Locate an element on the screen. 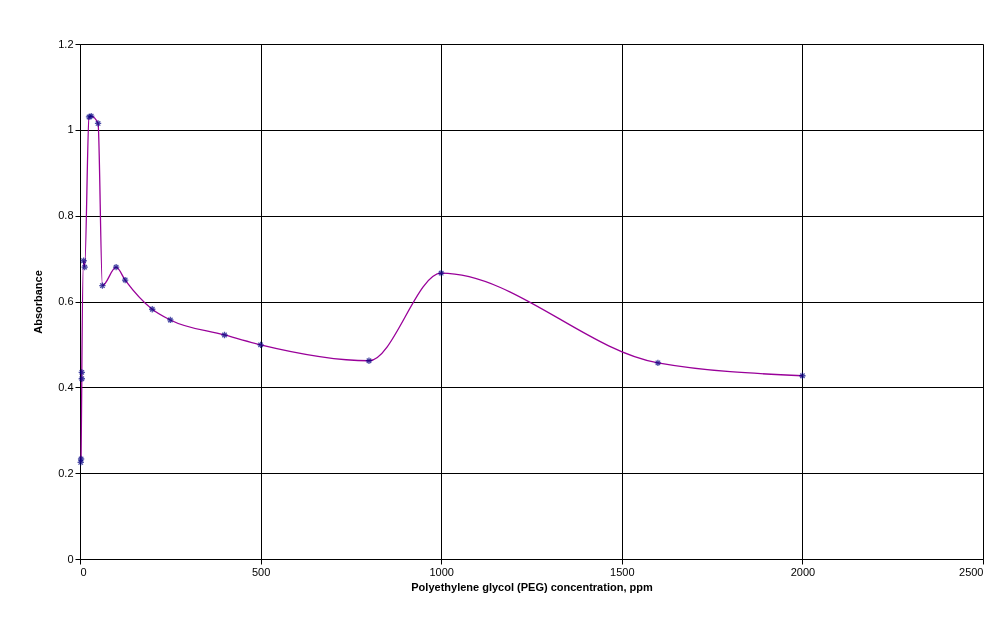 The image size is (1004, 620). y-tick-label: 1.2 is located at coordinates (66, 43).